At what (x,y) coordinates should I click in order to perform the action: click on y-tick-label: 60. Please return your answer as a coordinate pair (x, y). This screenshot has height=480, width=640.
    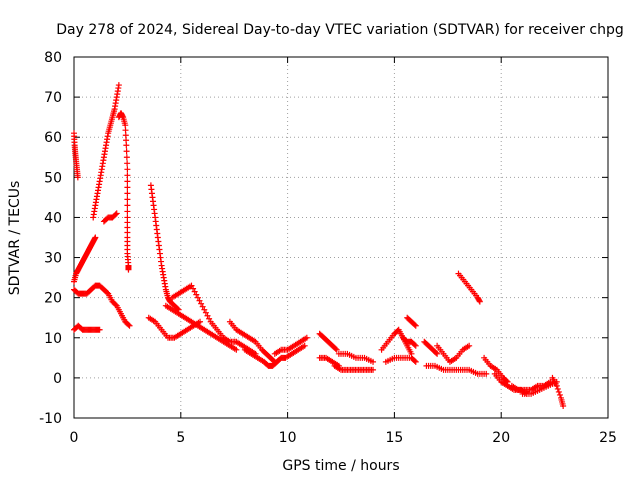
    Looking at the image, I should click on (53, 138).